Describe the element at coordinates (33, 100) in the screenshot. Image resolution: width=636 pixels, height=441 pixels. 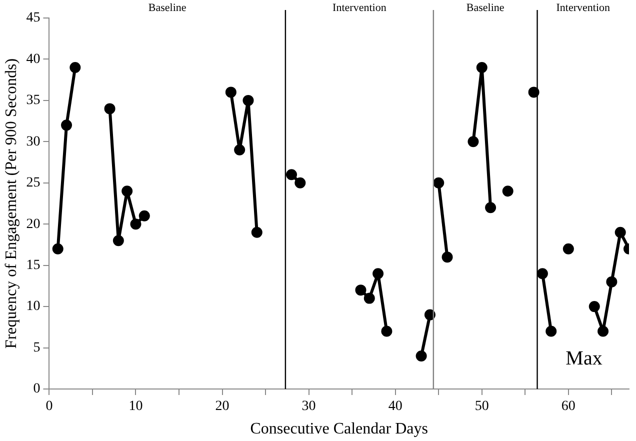
I see `y-tick-label: 35` at that location.